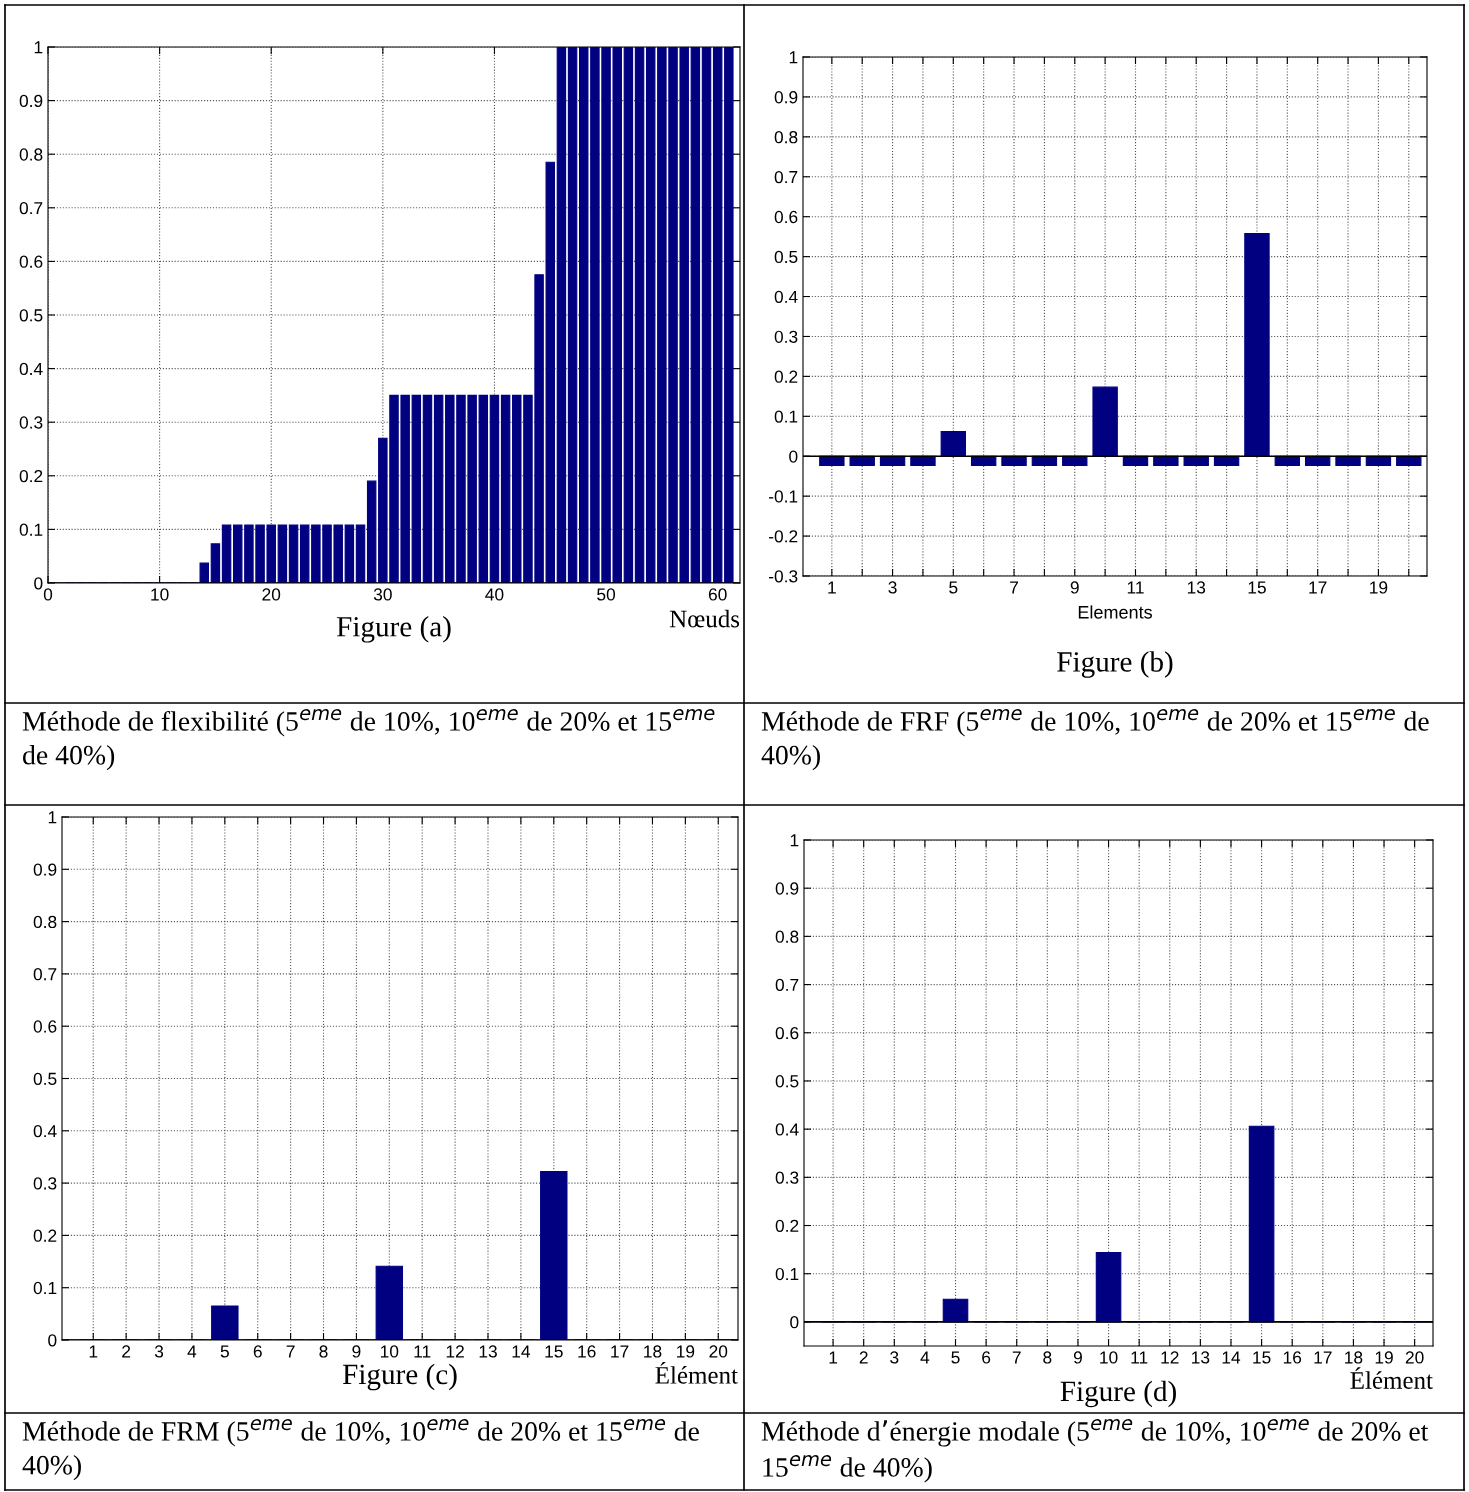 This screenshot has height=1492, width=1469. What do you see at coordinates (494, 594) in the screenshot?
I see `x-tick-label: 40` at bounding box center [494, 594].